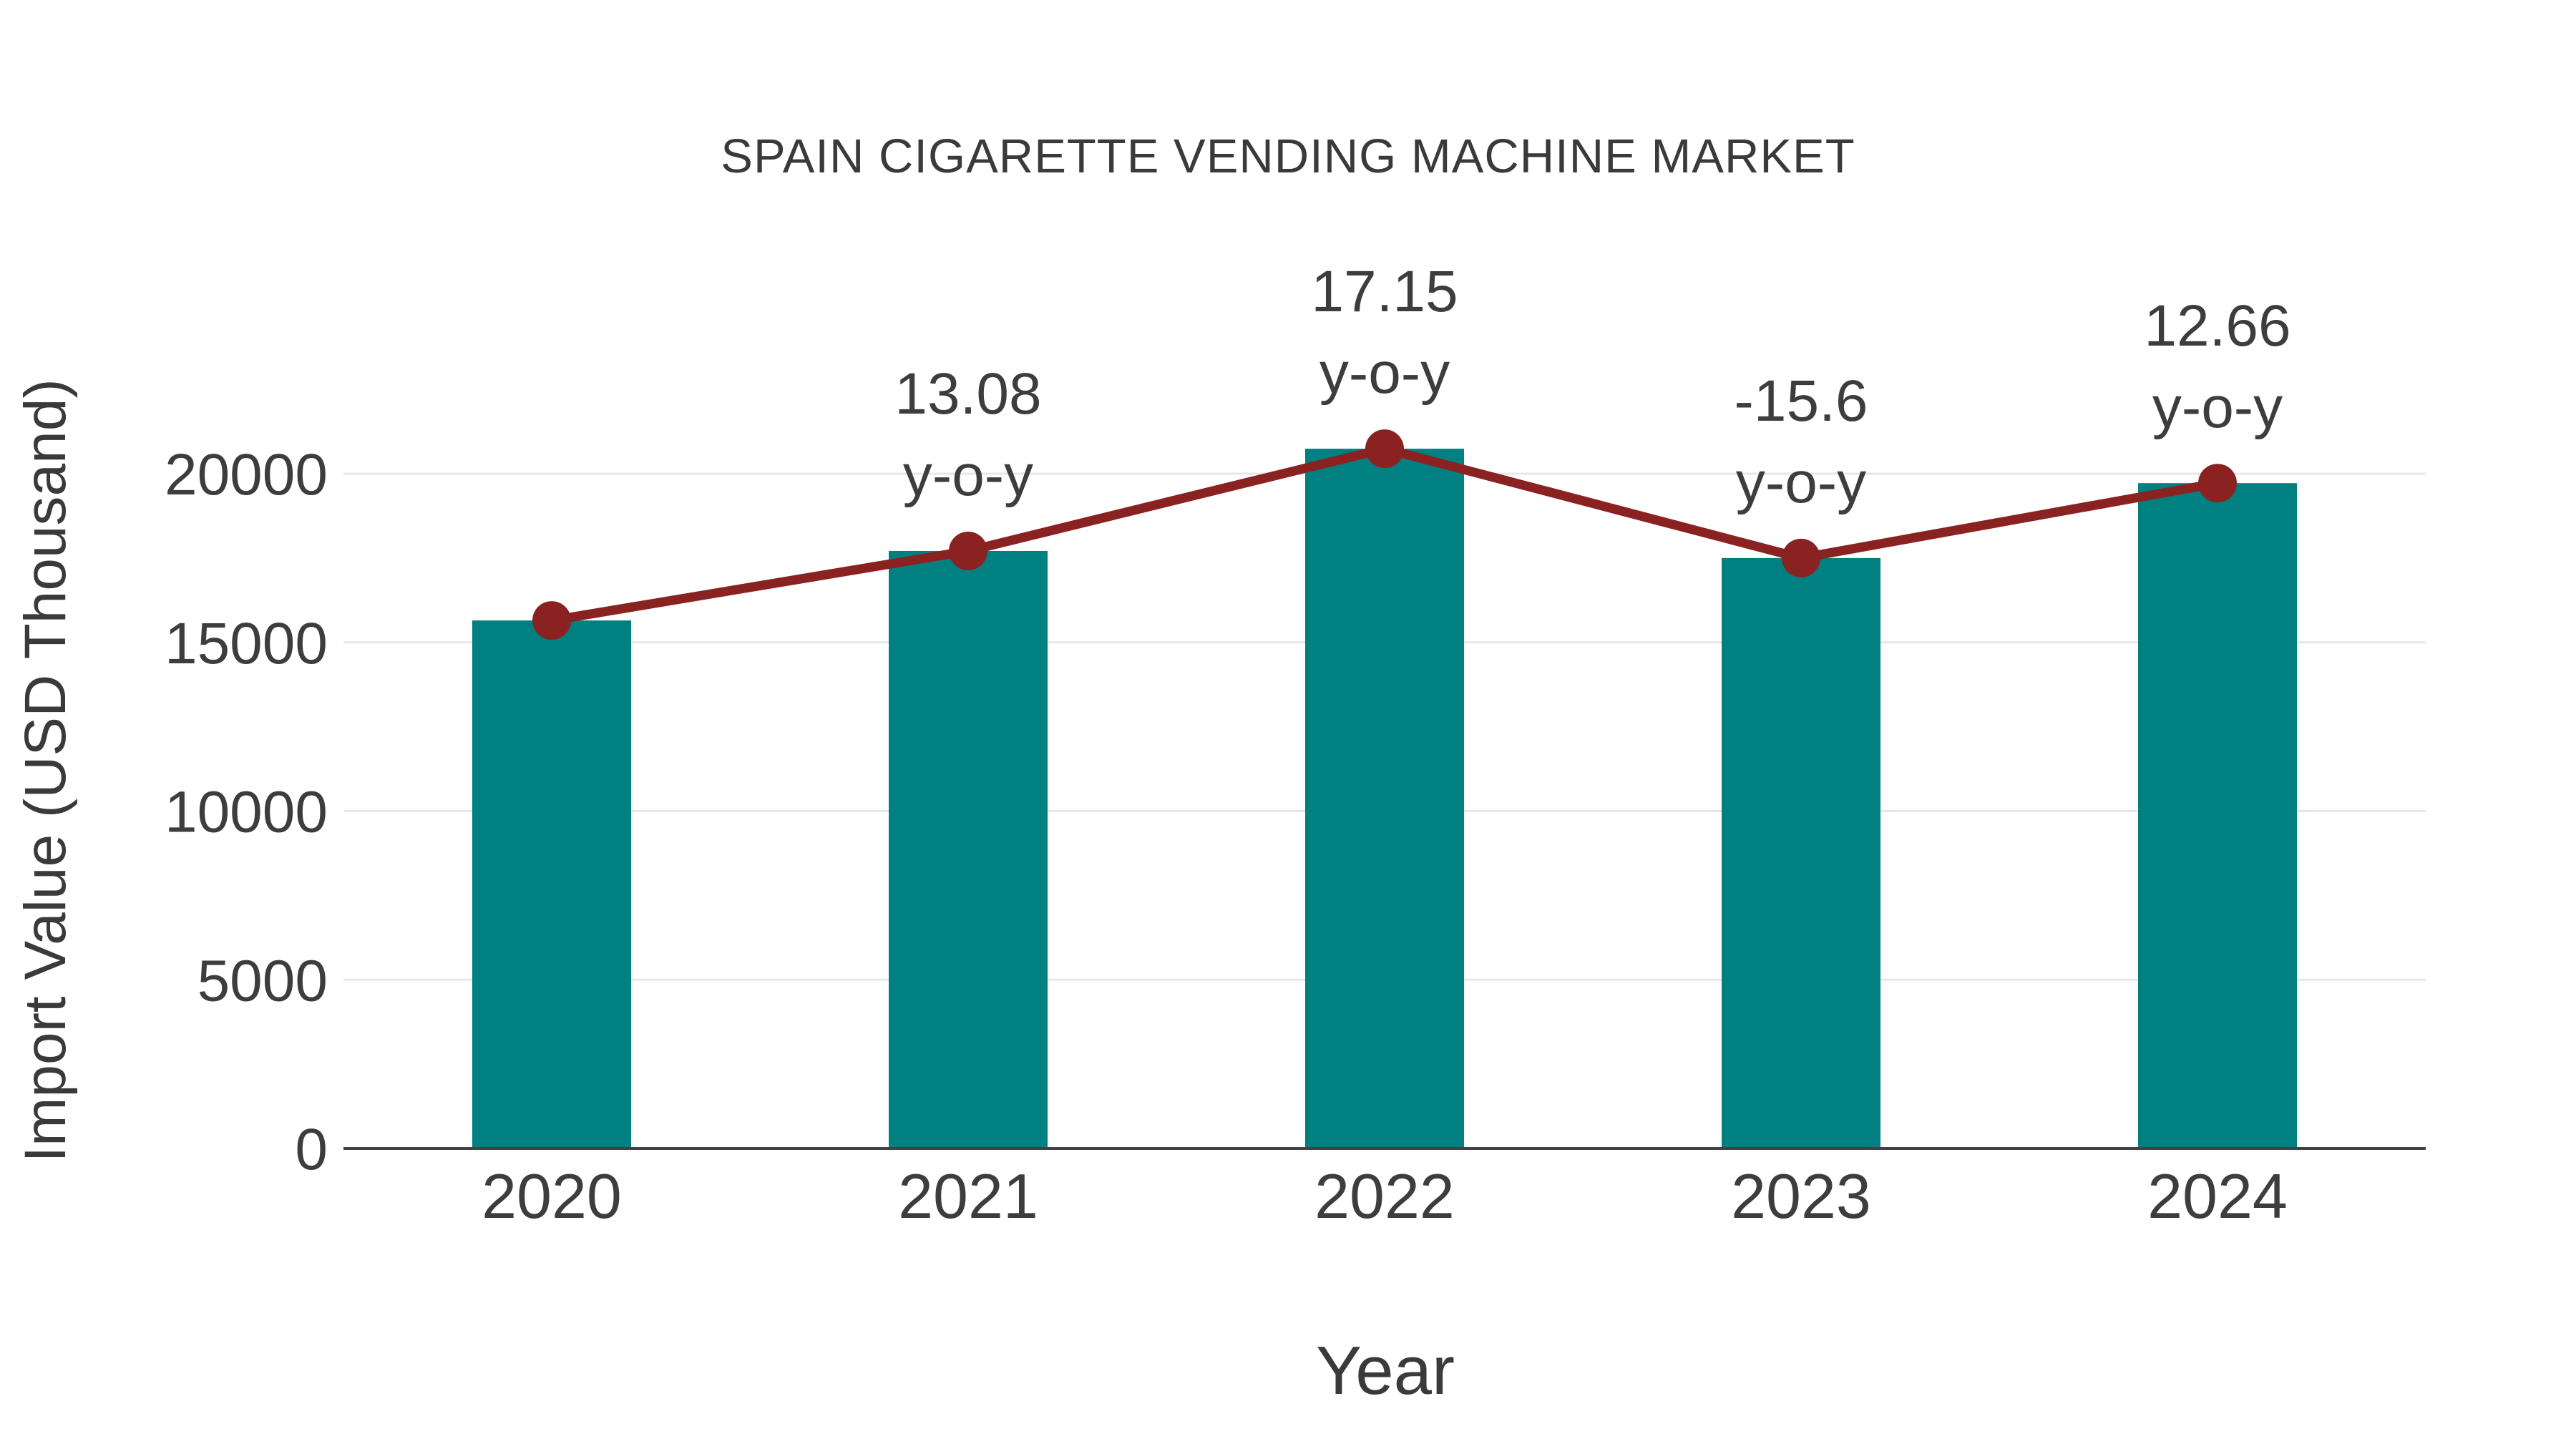  I want to click on yoy-suffix-label-2023: y-o-y, so click(1801, 482).